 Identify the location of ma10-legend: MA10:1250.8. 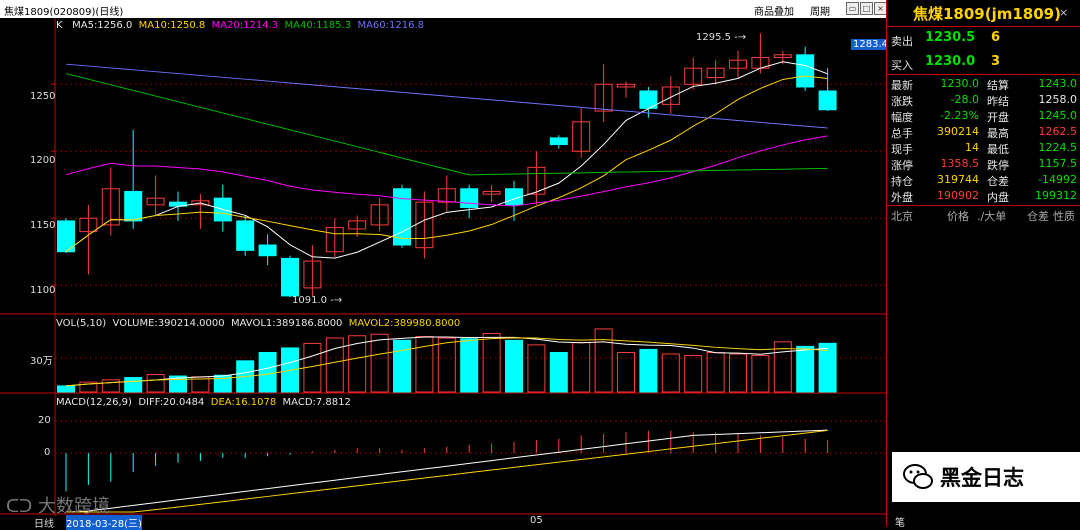
(172, 25).